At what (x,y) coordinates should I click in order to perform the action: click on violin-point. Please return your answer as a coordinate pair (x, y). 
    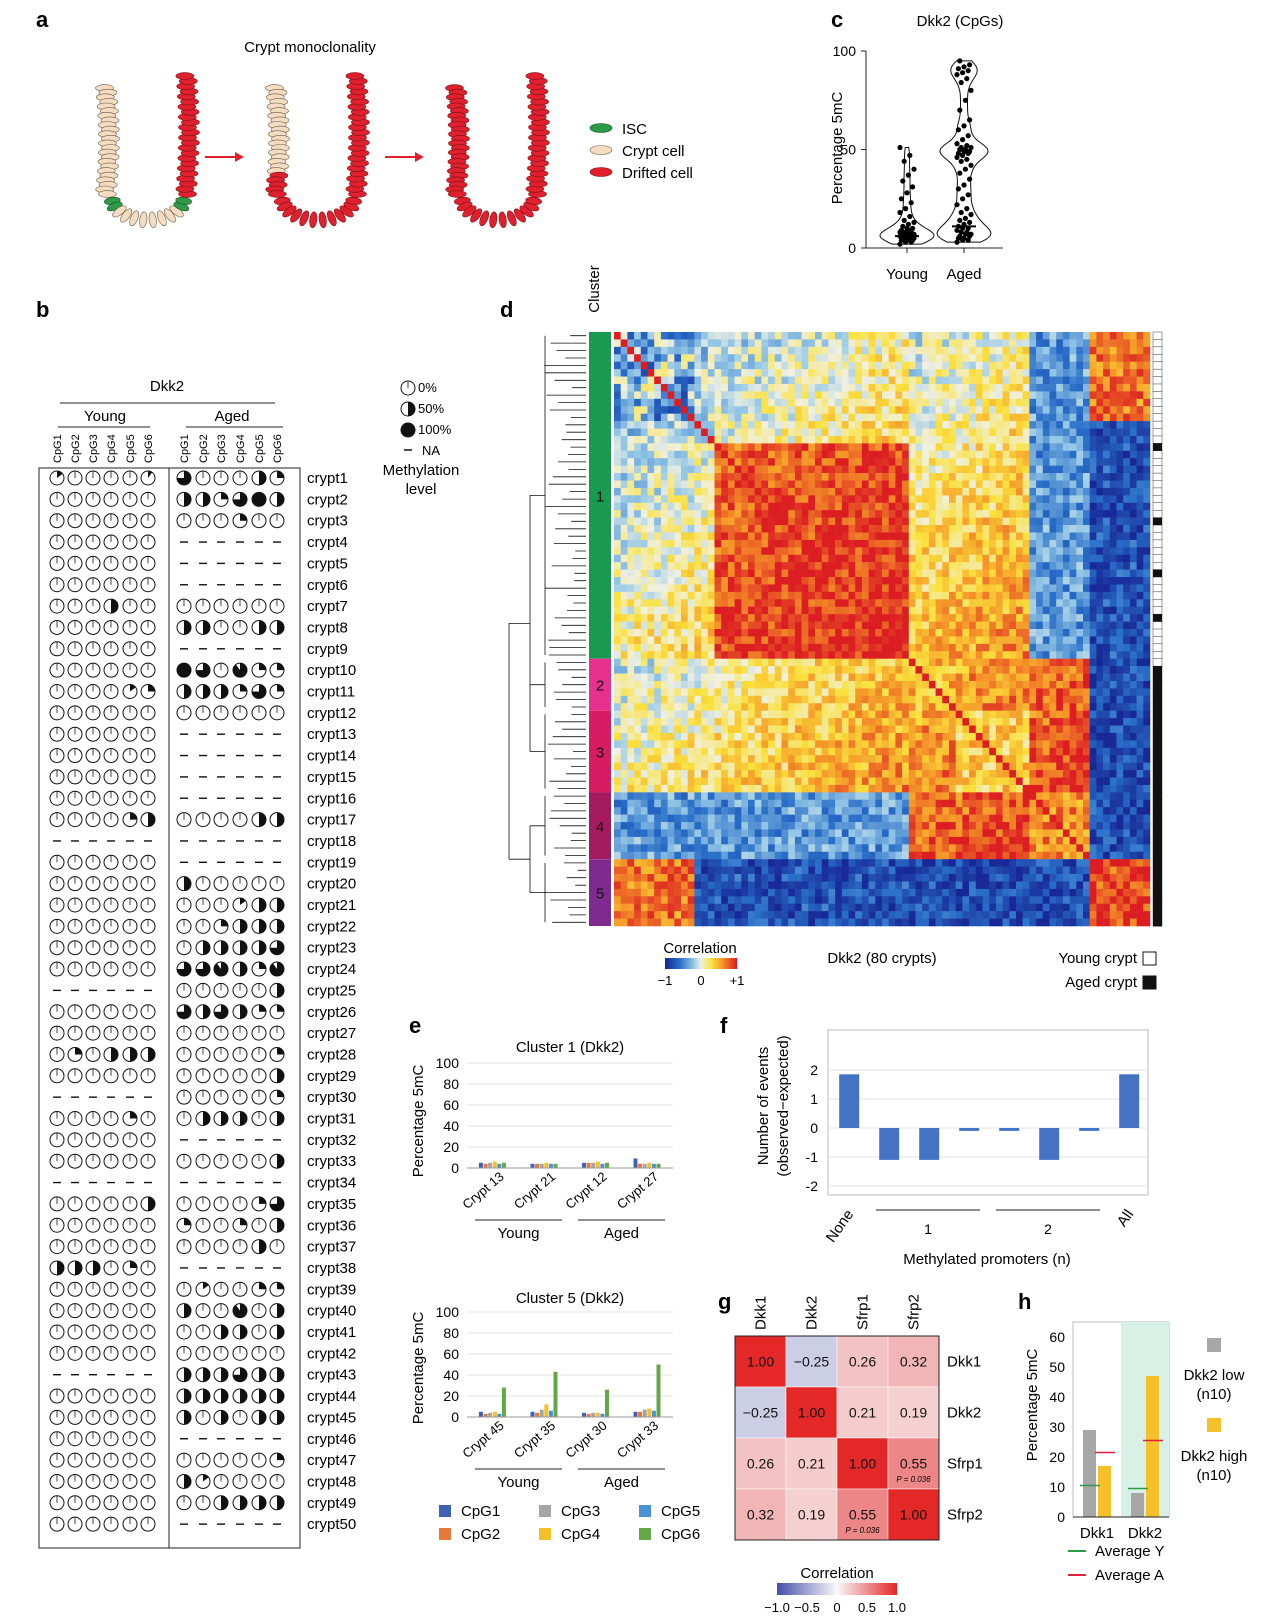
    Looking at the image, I should click on (907, 193).